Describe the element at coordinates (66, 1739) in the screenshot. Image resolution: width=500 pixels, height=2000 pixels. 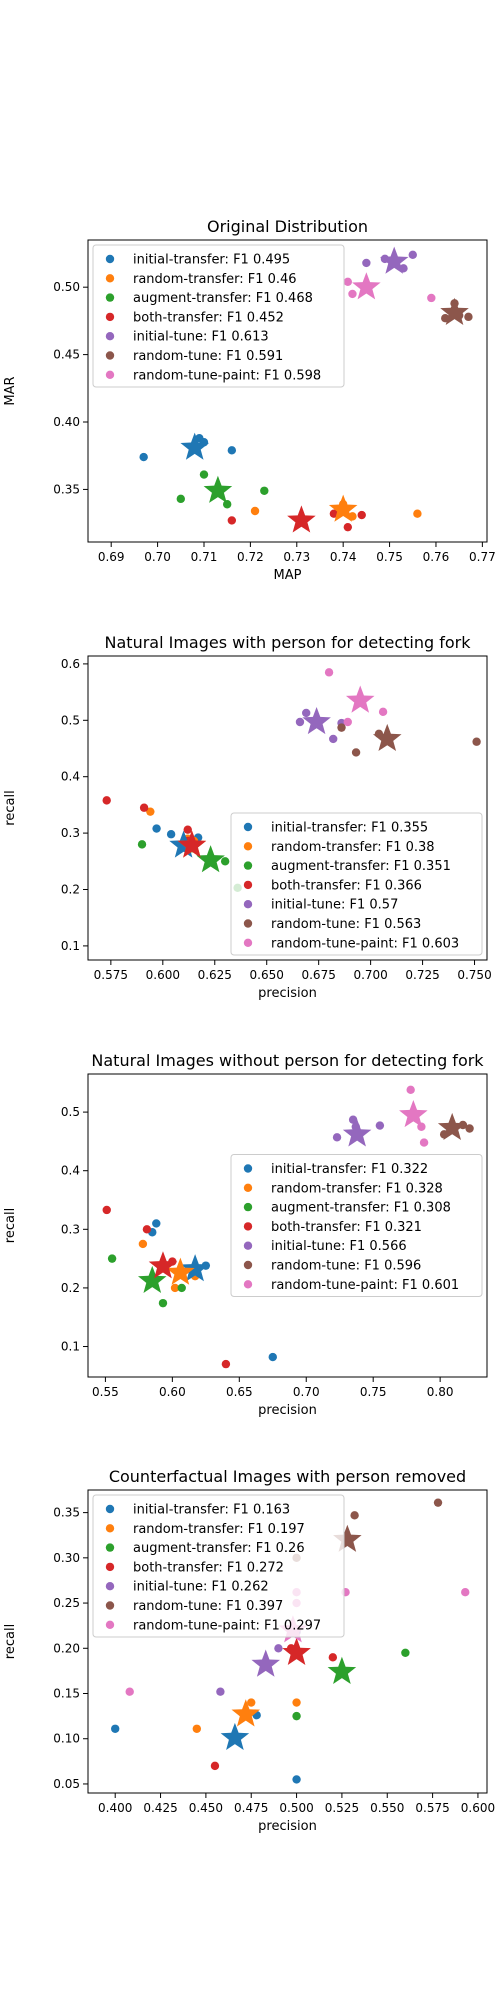
I see `y-tick-label: 0.10` at that location.